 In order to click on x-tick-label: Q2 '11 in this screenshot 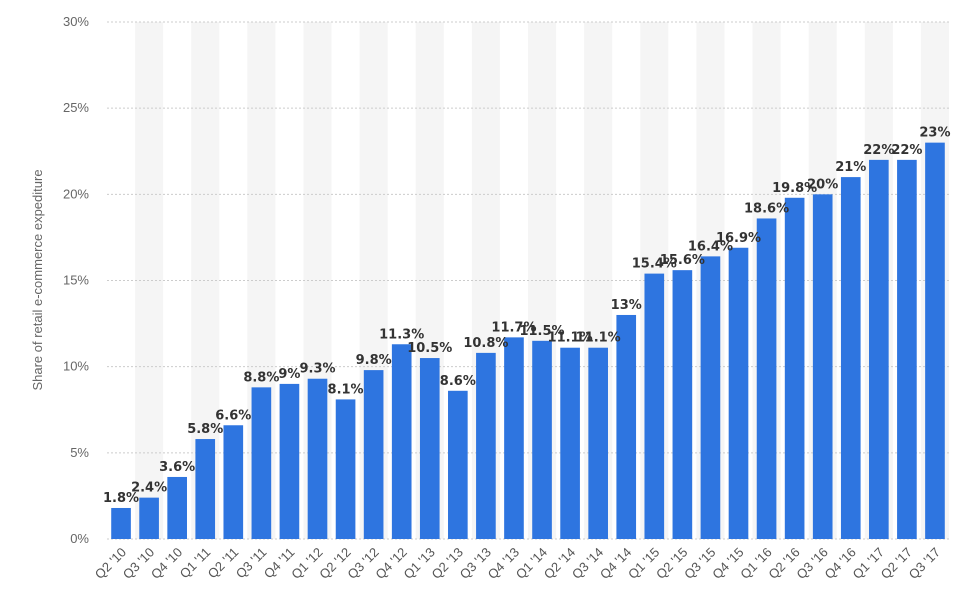, I will do `click(223, 563)`.